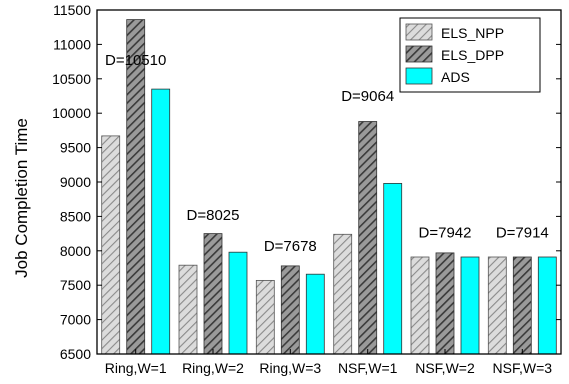 The width and height of the screenshot is (569, 384). Describe the element at coordinates (367, 96) in the screenshot. I see `annotation-d-9064: D=9064` at that location.